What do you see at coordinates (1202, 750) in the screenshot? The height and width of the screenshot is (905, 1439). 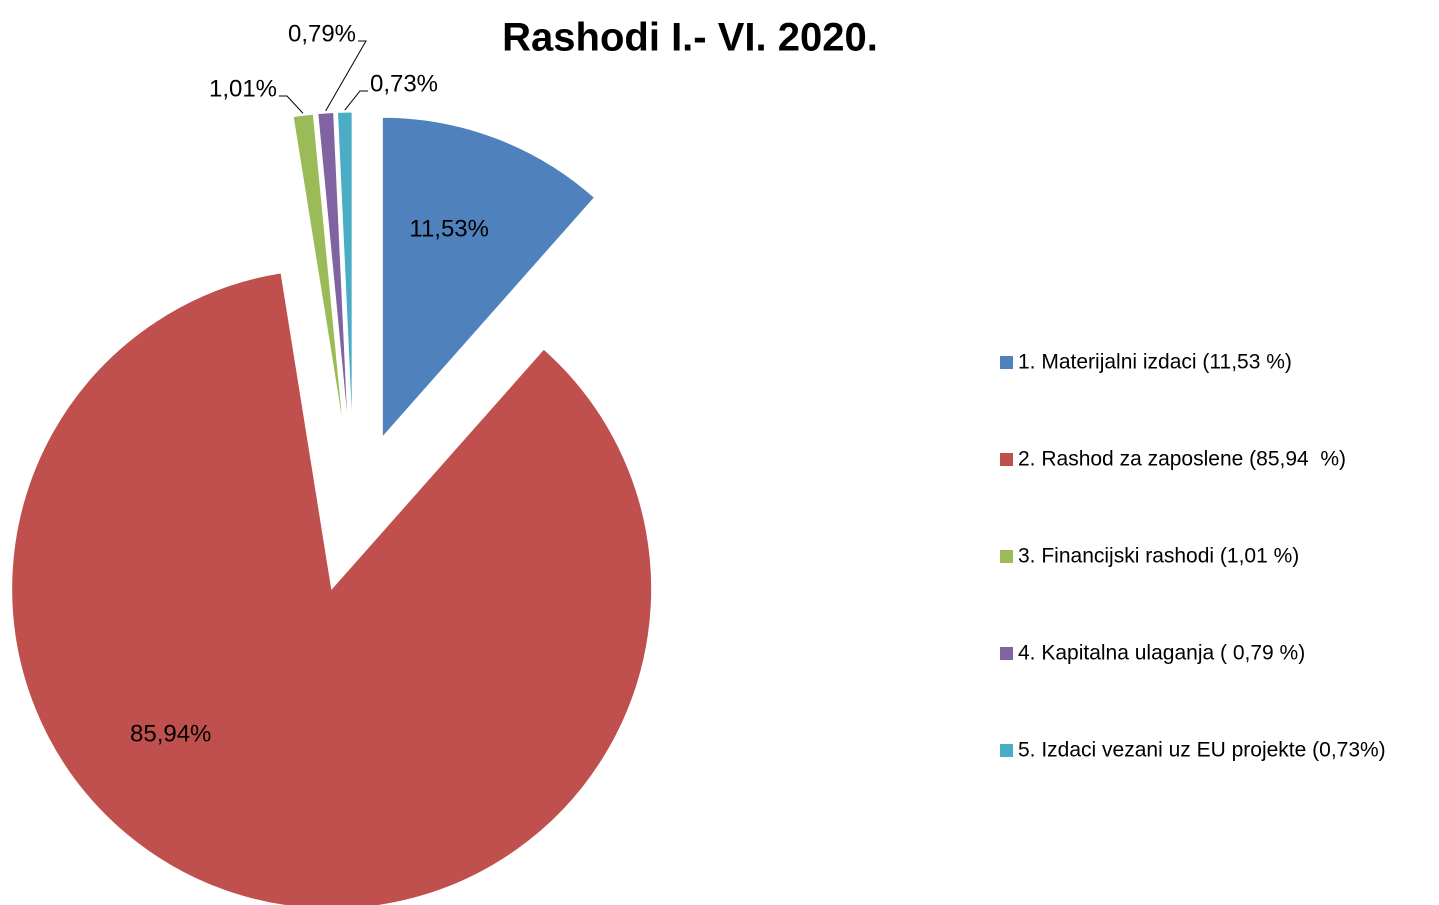 I see `legend-label: 5. Izdaci vezani uz EU projekte (0,73%)` at bounding box center [1202, 750].